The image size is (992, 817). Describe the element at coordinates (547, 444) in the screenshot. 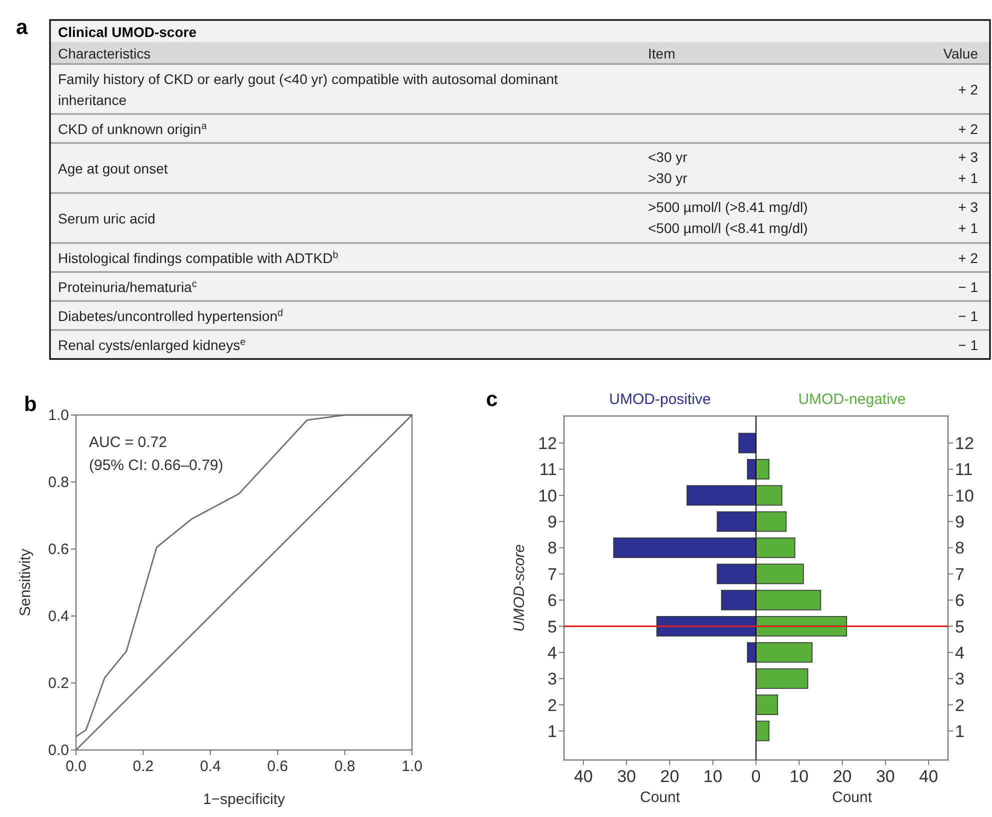

I see `y-tick-label: 12` at that location.